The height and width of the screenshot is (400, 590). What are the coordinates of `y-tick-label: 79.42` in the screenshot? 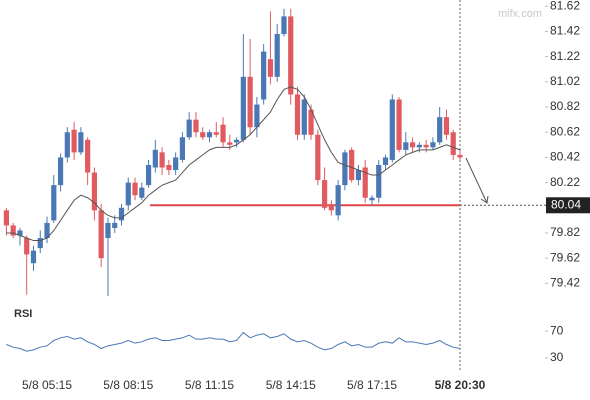 It's located at (565, 283).